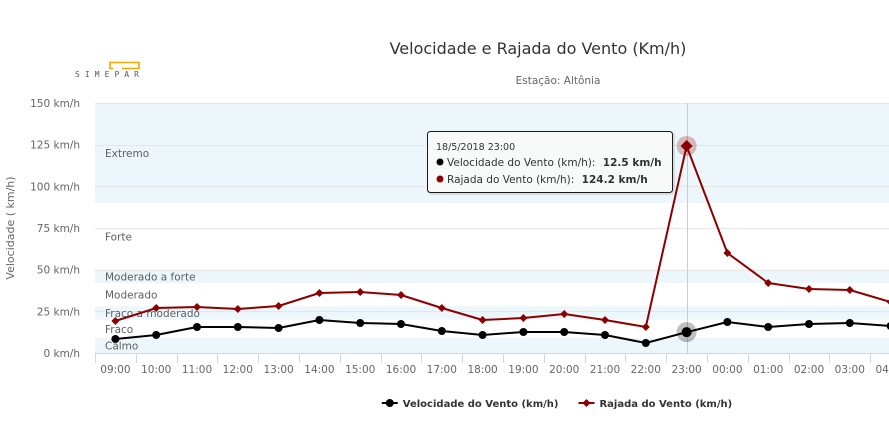  I want to click on x-tick-label: 21:00, so click(605, 370).